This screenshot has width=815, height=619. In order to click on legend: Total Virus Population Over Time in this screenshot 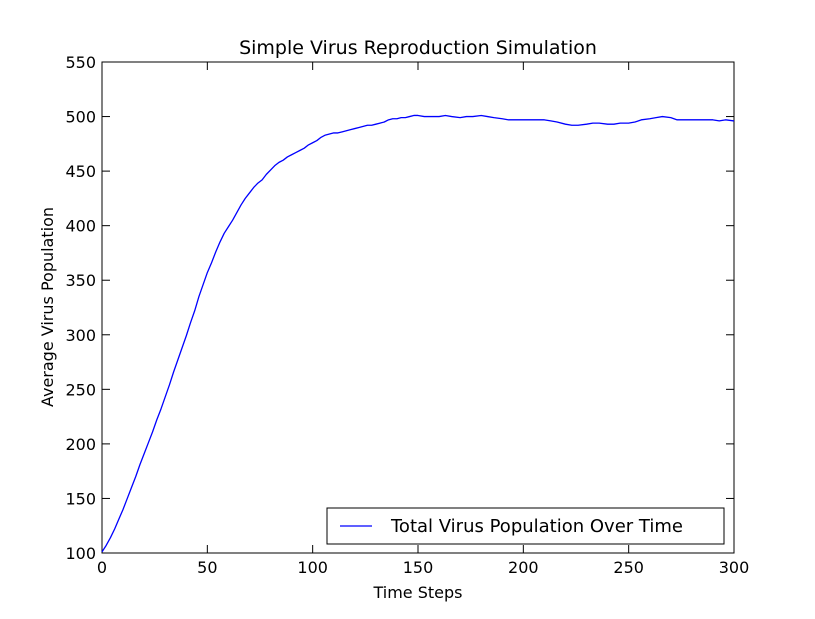, I will do `click(525, 526)`.